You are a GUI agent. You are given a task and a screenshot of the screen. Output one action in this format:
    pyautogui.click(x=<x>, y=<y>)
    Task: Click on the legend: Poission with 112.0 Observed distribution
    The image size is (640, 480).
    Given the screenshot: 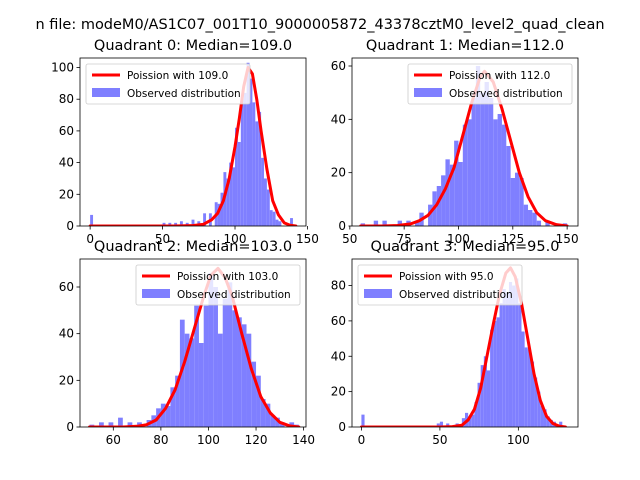 What is the action you would take?
    pyautogui.click(x=490, y=84)
    